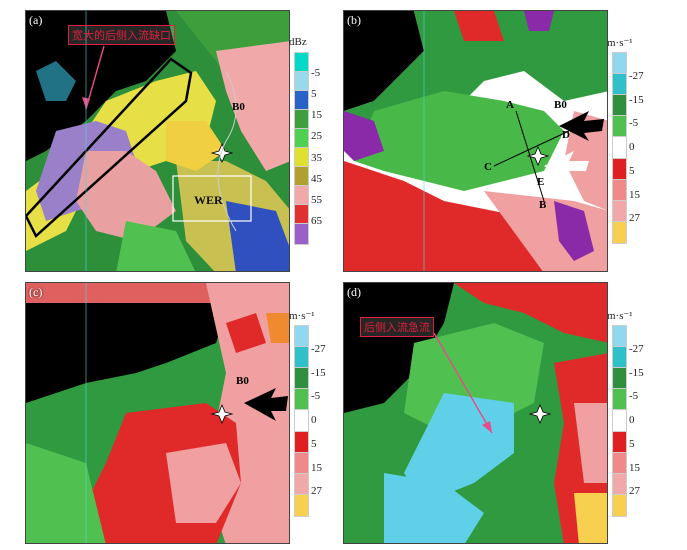 This screenshot has height=550, width=687. I want to click on colorbar-tick-label: 65, so click(316, 220).